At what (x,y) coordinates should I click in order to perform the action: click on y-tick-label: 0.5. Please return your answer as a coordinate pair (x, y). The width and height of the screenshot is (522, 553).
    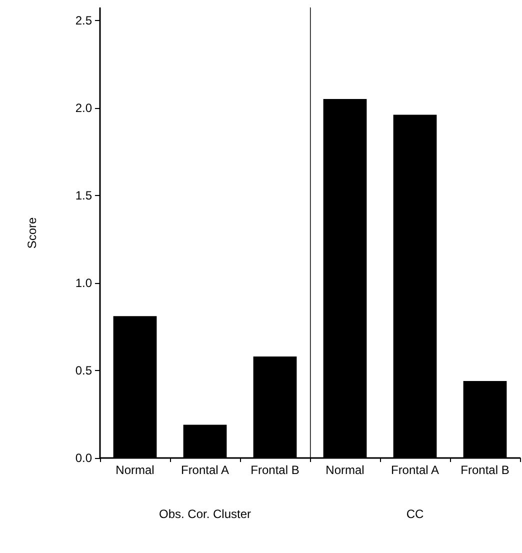
    Looking at the image, I should click on (83, 370).